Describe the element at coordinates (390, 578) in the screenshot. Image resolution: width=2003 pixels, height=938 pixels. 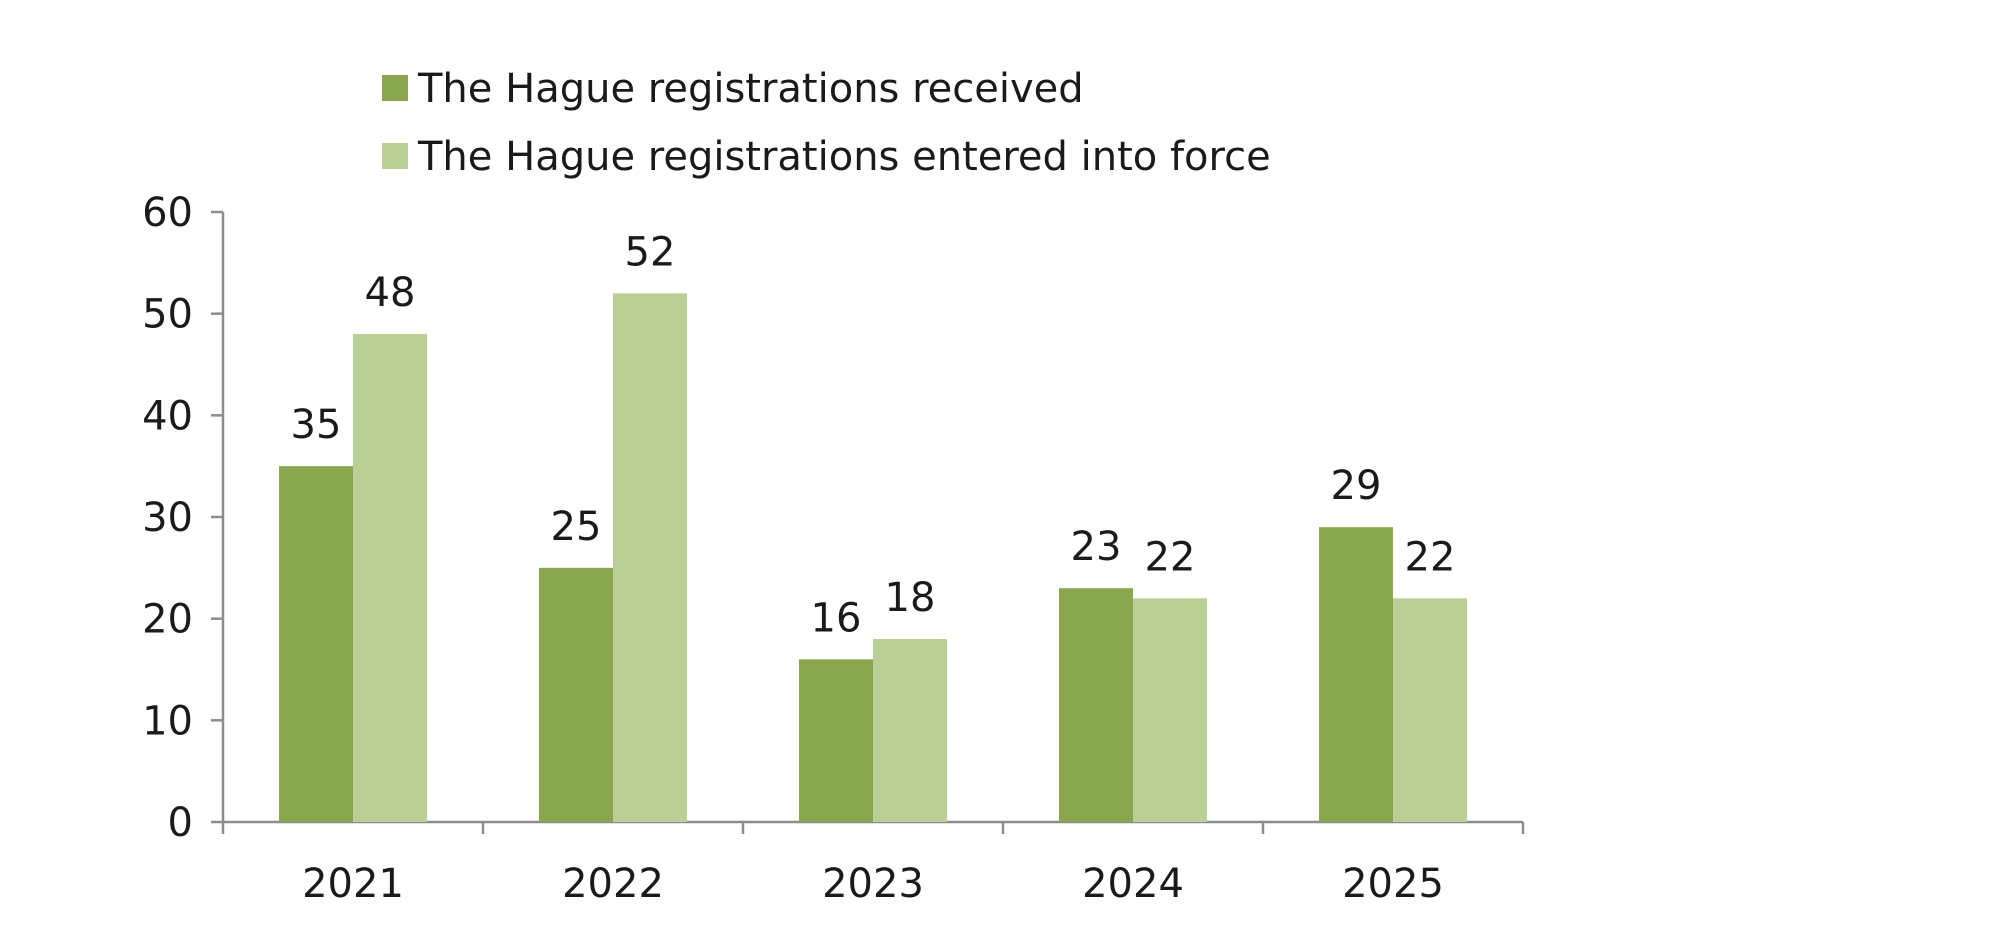
I see `bar-entered-into-force-2021` at that location.